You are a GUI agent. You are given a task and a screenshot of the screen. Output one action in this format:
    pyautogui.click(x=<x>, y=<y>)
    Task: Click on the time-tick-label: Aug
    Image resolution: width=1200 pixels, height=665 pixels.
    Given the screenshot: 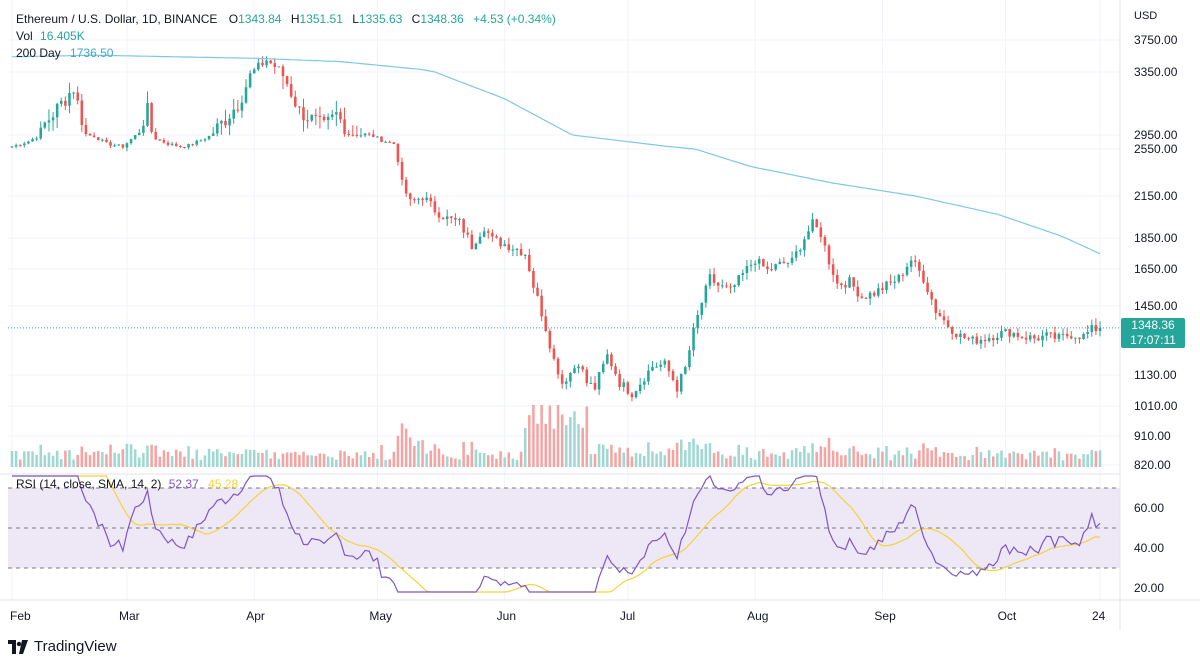 What is the action you would take?
    pyautogui.click(x=757, y=616)
    